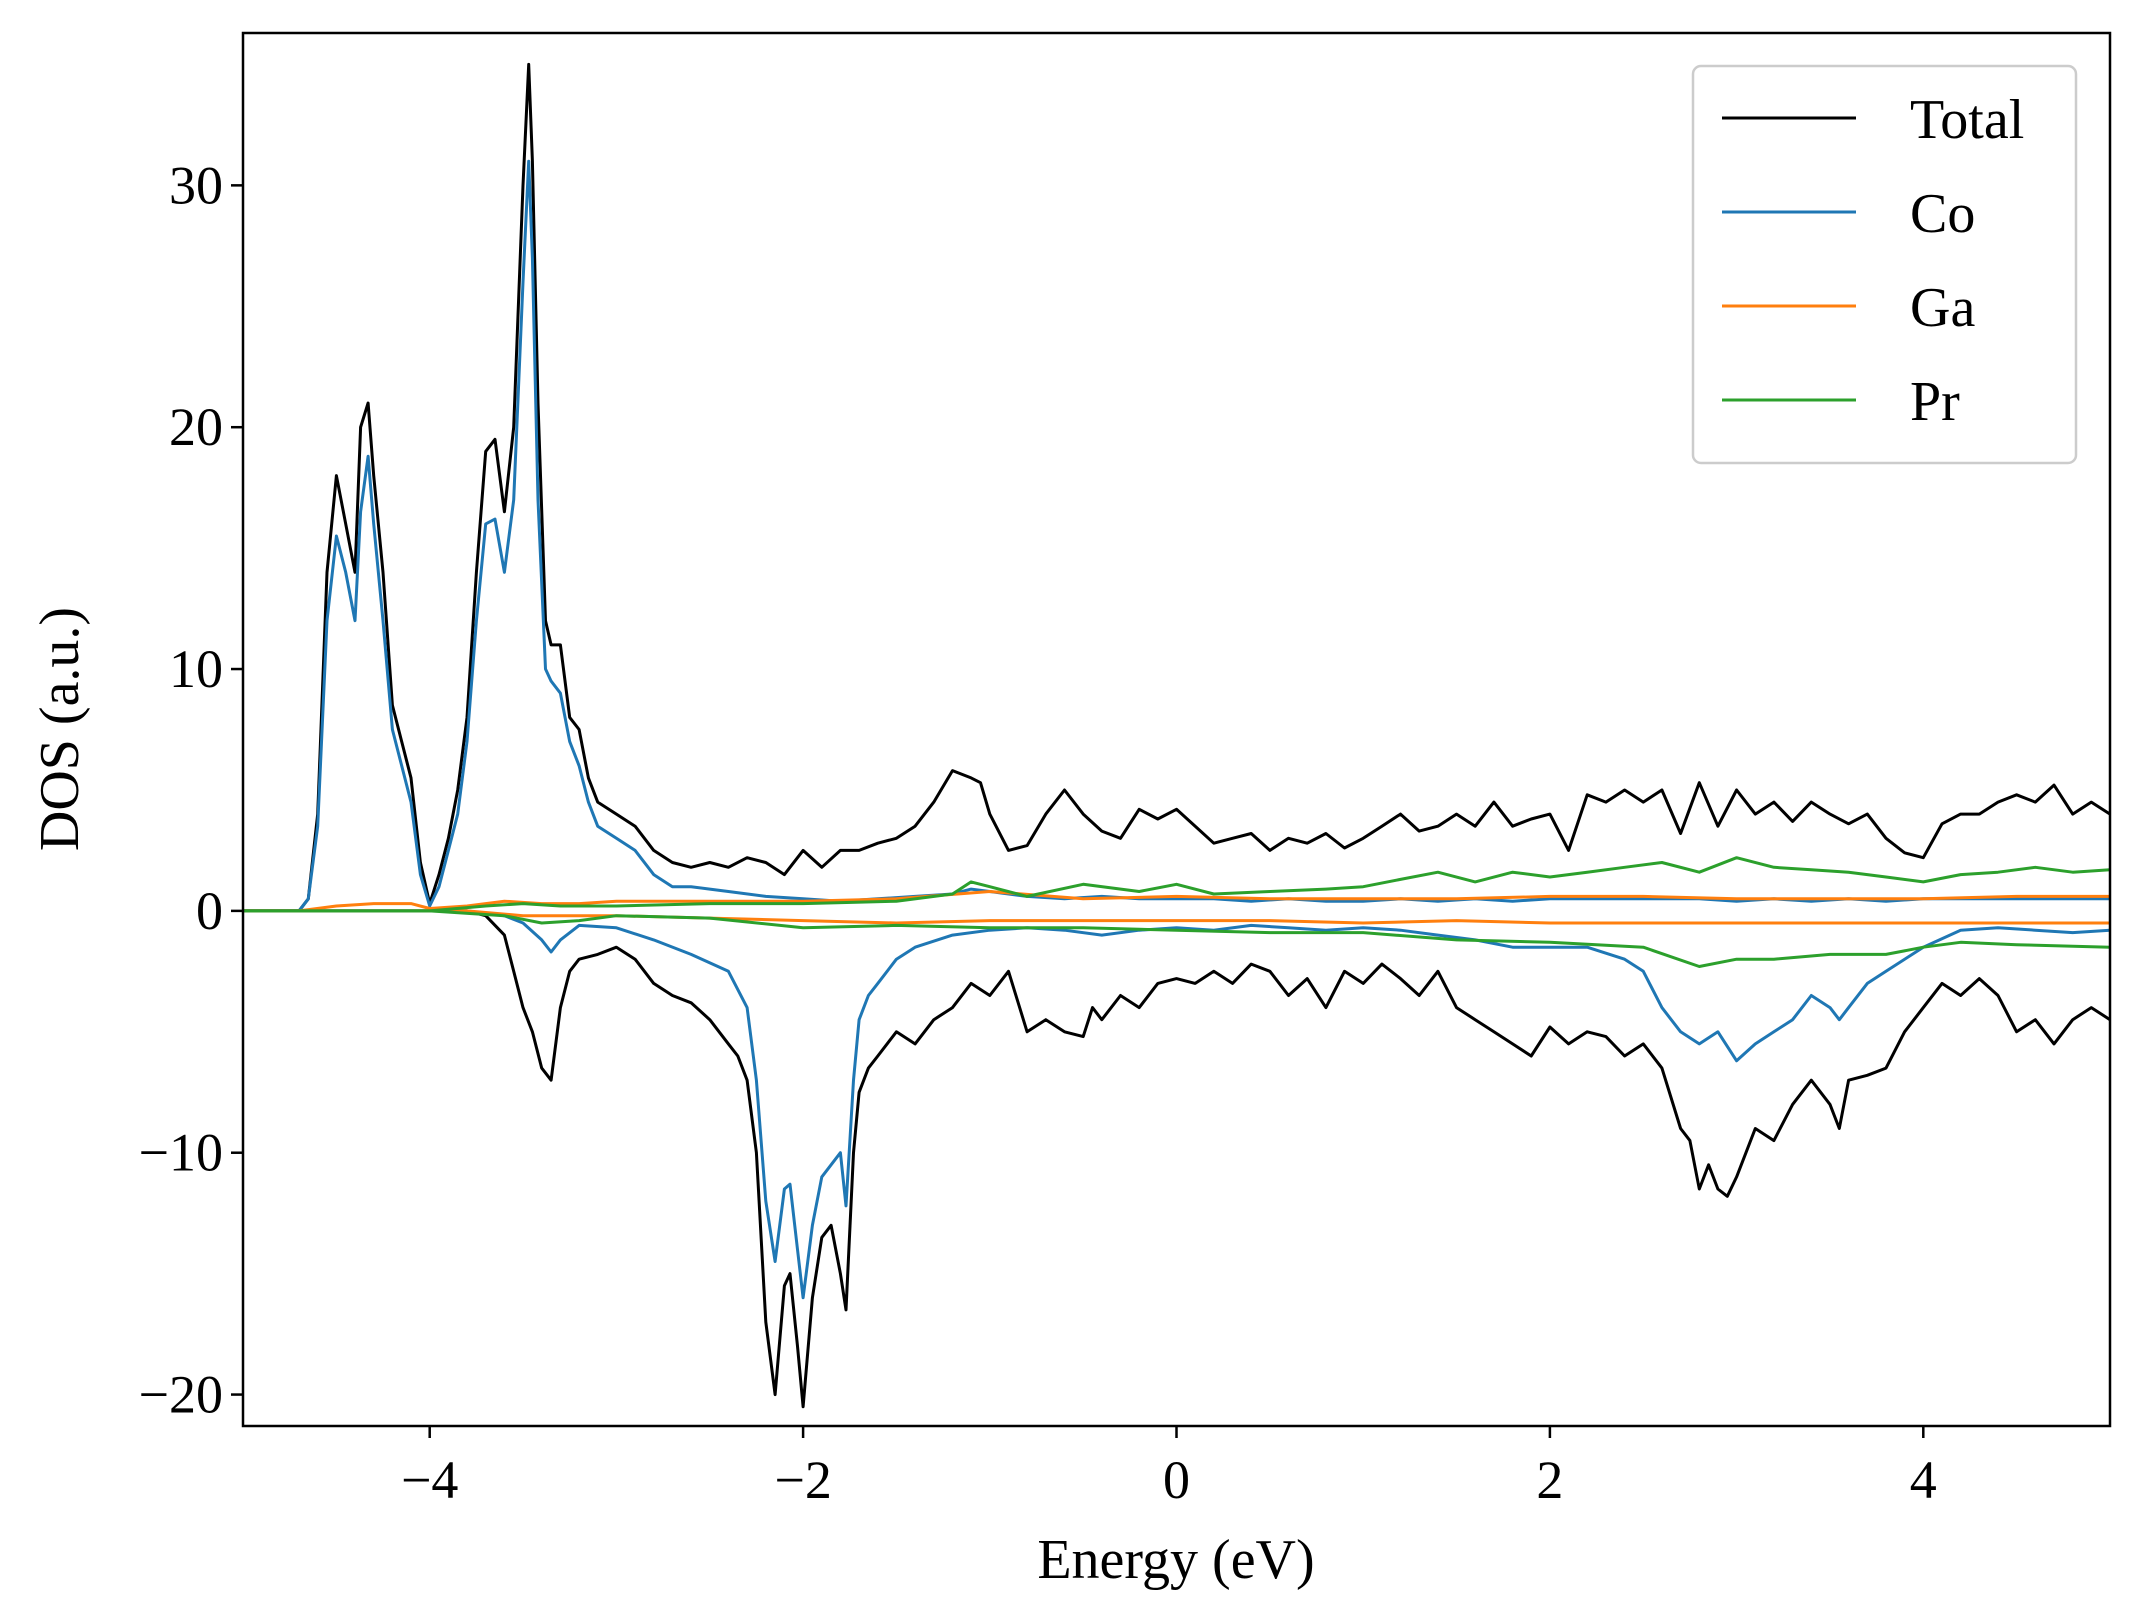  Describe the element at coordinates (209, 911) in the screenshot. I see `y-tick-label: 0` at that location.